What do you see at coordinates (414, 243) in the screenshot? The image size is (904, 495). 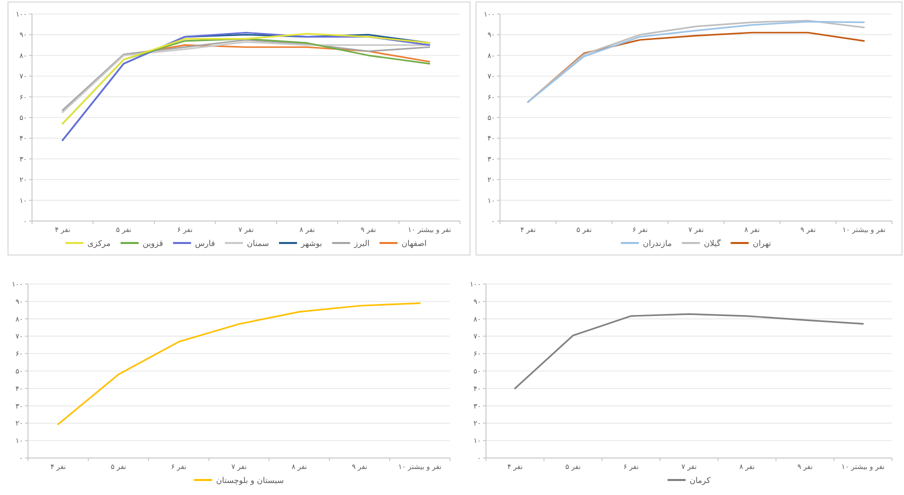 I see `legend-label: اصفهان` at bounding box center [414, 243].